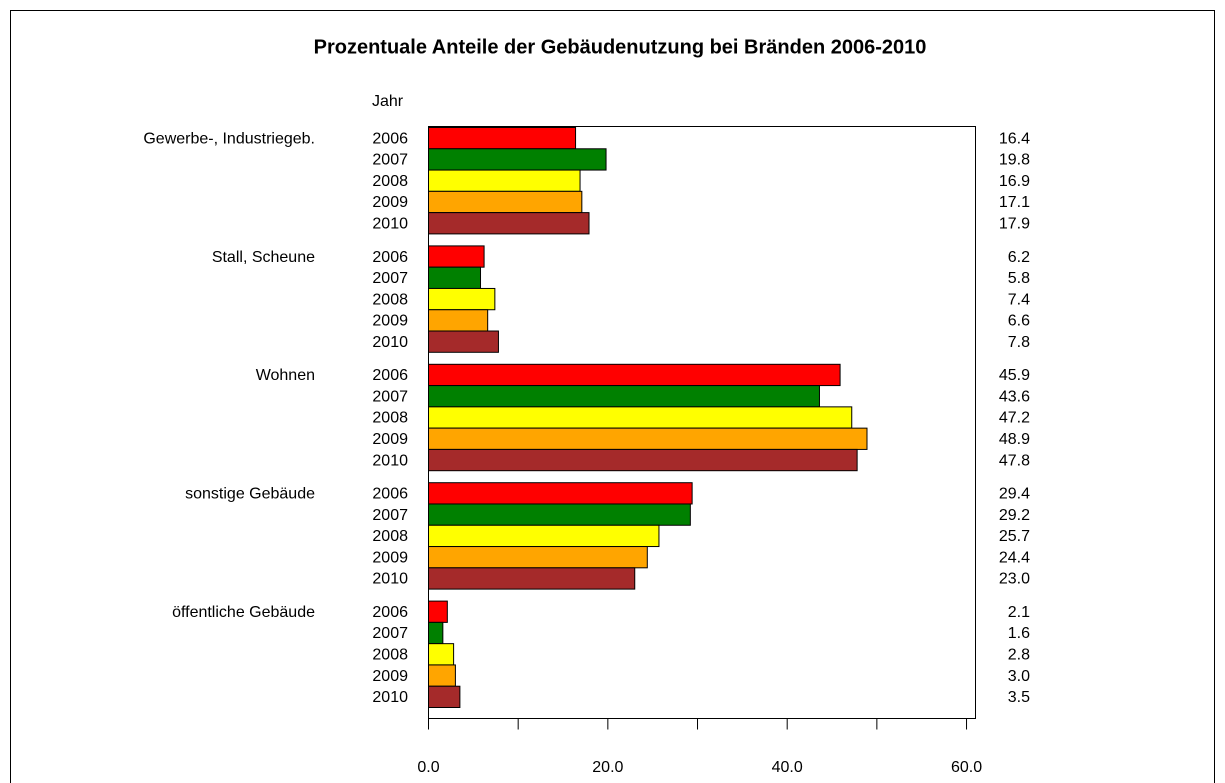 This screenshot has width=1225, height=783. What do you see at coordinates (1014, 223) in the screenshot?
I see `value-label: 17.9` at bounding box center [1014, 223].